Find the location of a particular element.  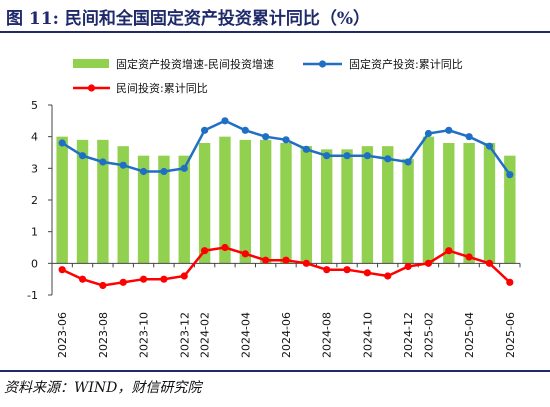

figure-title-text: 民间和全国固定资产投资累计同比（%） is located at coordinates (217, 19).